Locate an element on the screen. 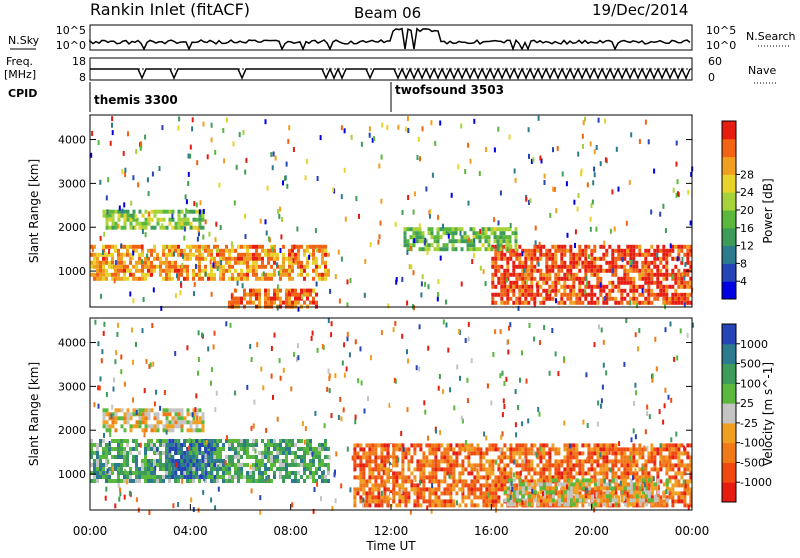 This screenshot has height=558, width=800. station-title: Rankin Inlet (fitACF) is located at coordinates (170, 9).